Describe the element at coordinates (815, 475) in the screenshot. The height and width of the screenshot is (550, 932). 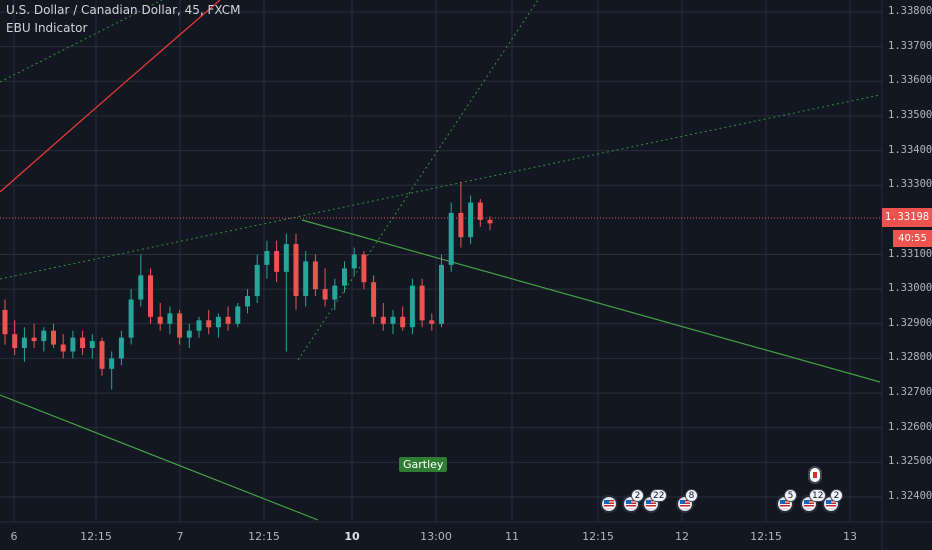
I see `canada-flag-icon` at that location.